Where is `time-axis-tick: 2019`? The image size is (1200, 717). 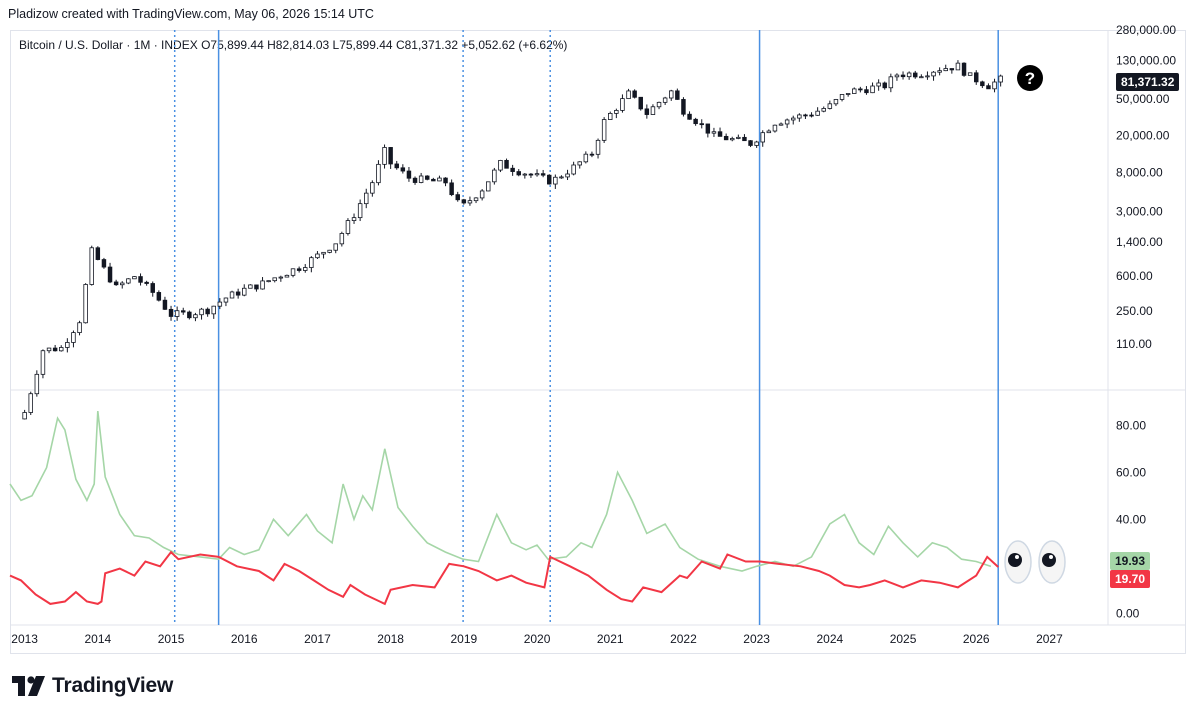 time-axis-tick: 2019 is located at coordinates (463, 639).